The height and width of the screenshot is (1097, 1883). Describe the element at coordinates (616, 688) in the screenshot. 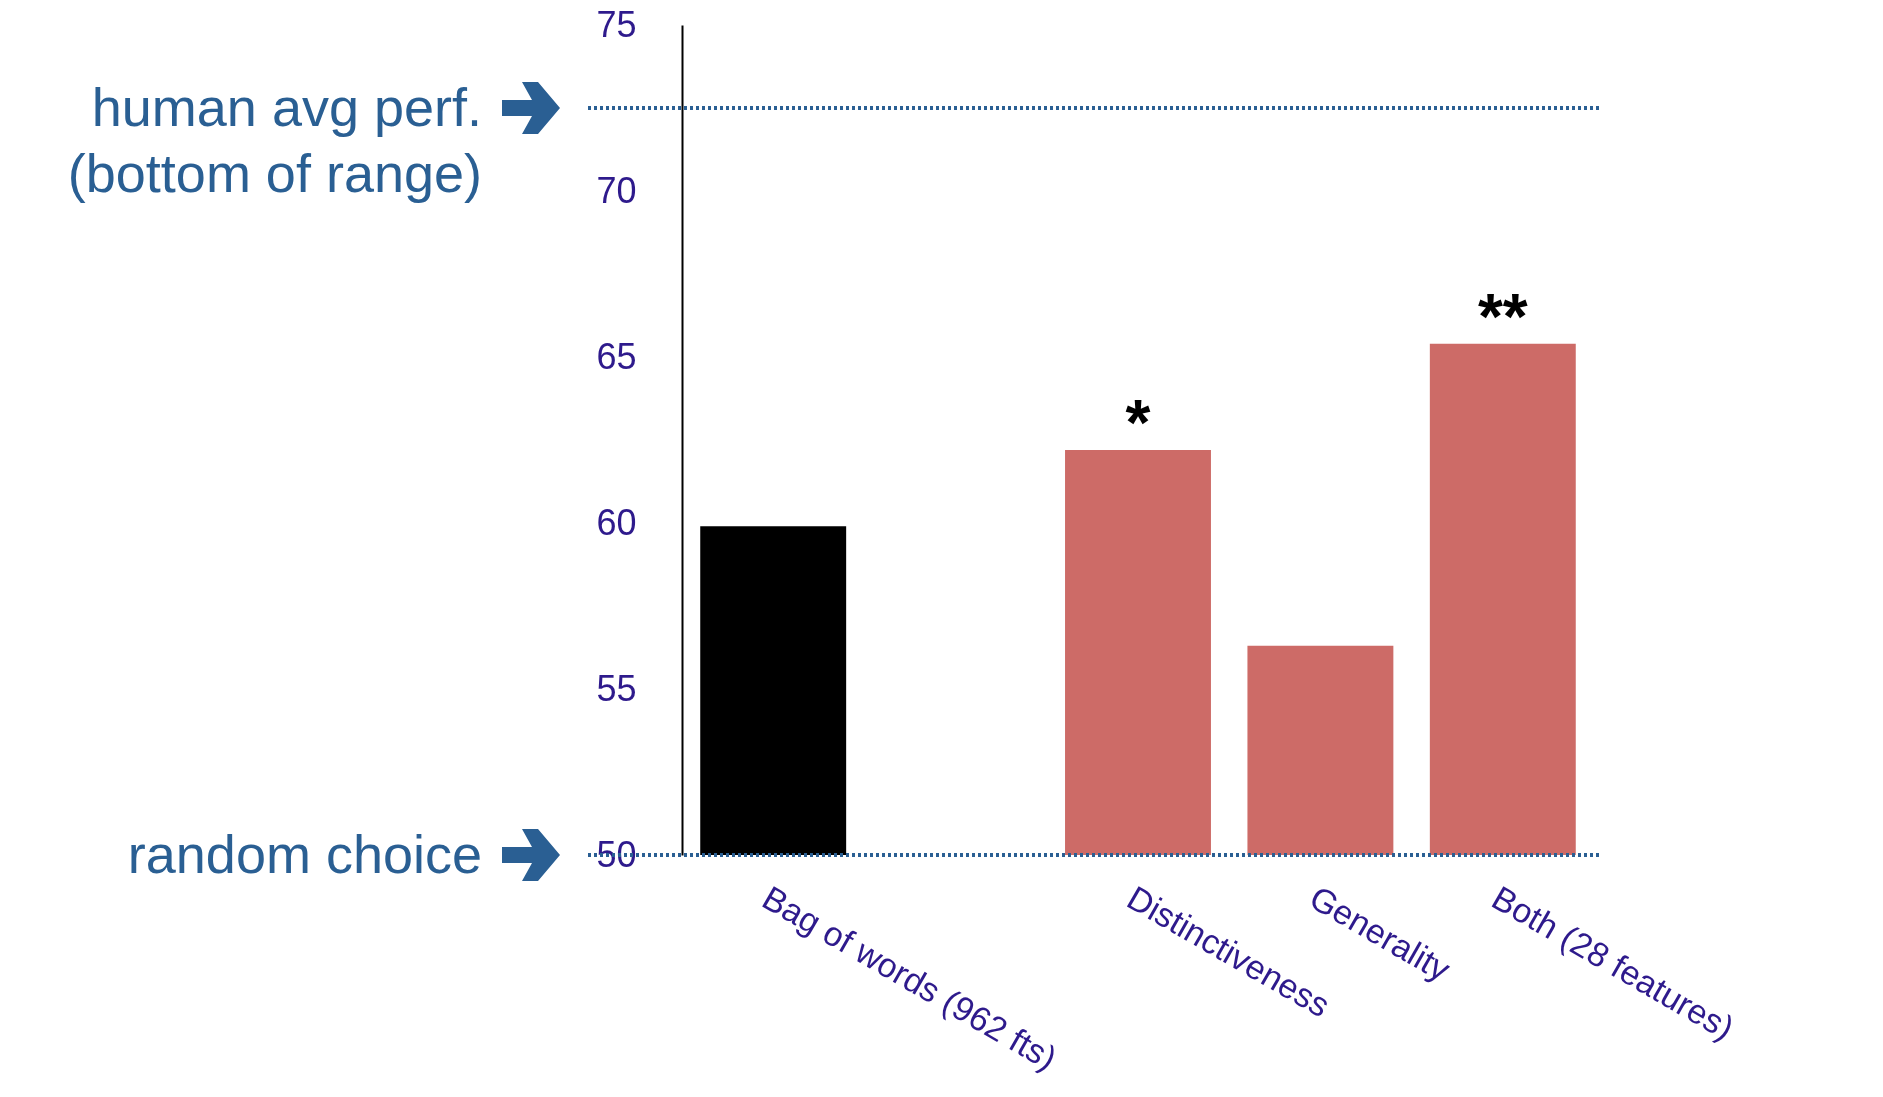

I see `y-tick-label: 55` at that location.